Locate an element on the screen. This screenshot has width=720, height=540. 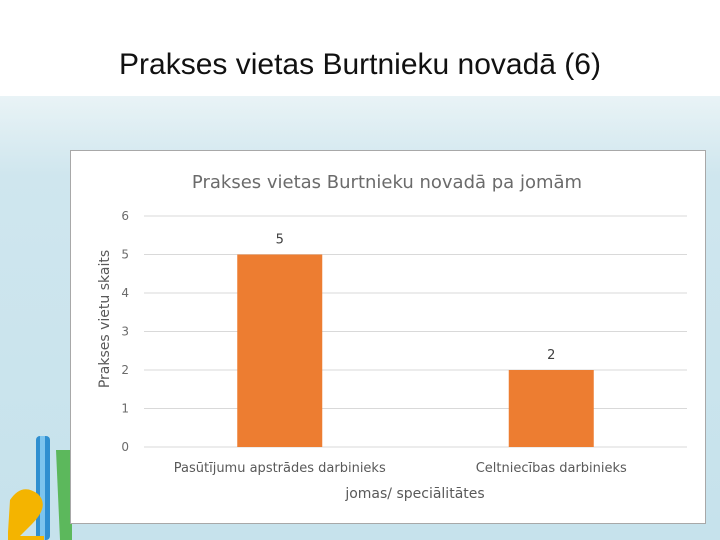
bar-value-label: 2 is located at coordinates (551, 355).